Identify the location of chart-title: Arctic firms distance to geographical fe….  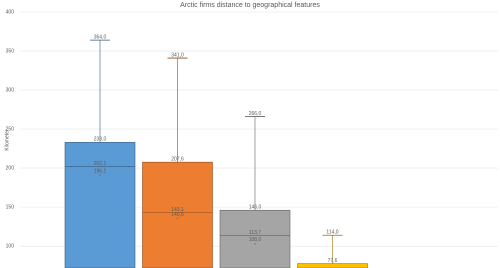
(250, 5).